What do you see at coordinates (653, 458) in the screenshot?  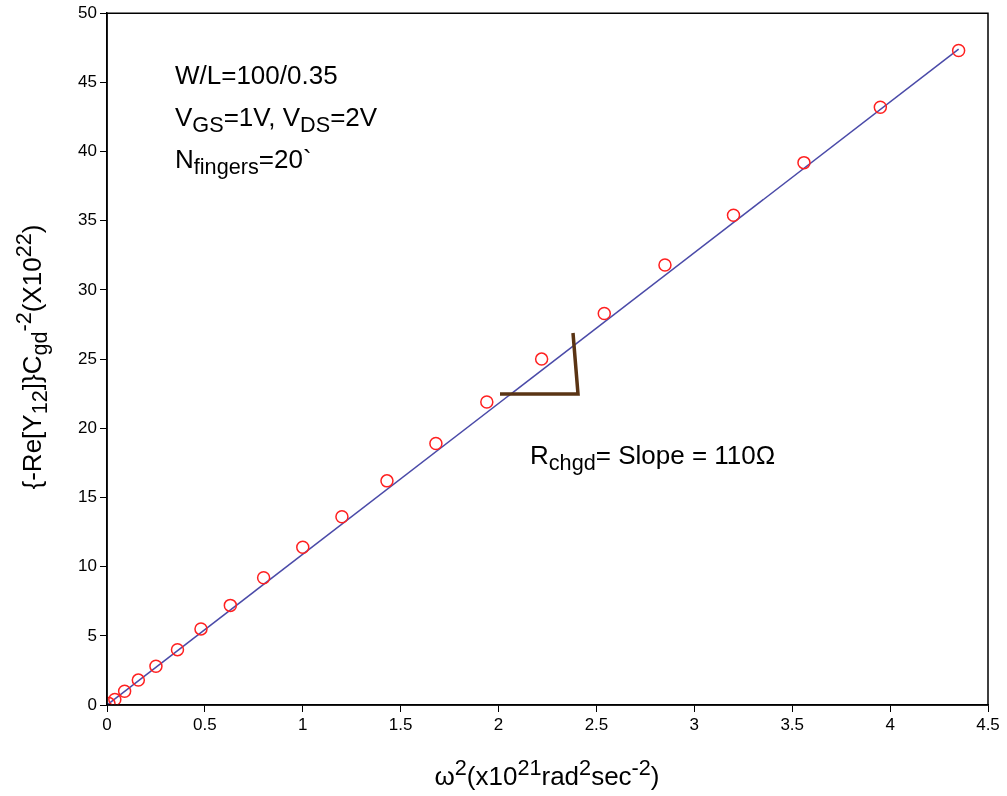 I see `annotation: R$_{chgd}$= Slope = 110Ω` at bounding box center [653, 458].